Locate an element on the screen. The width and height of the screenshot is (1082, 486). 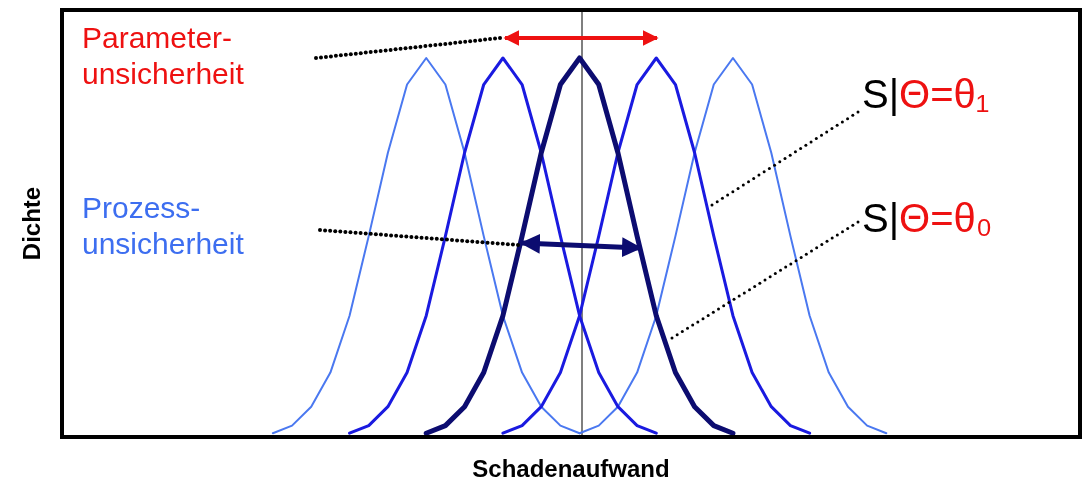
annotation: S|Θ=θ₁ is located at coordinates (926, 94).